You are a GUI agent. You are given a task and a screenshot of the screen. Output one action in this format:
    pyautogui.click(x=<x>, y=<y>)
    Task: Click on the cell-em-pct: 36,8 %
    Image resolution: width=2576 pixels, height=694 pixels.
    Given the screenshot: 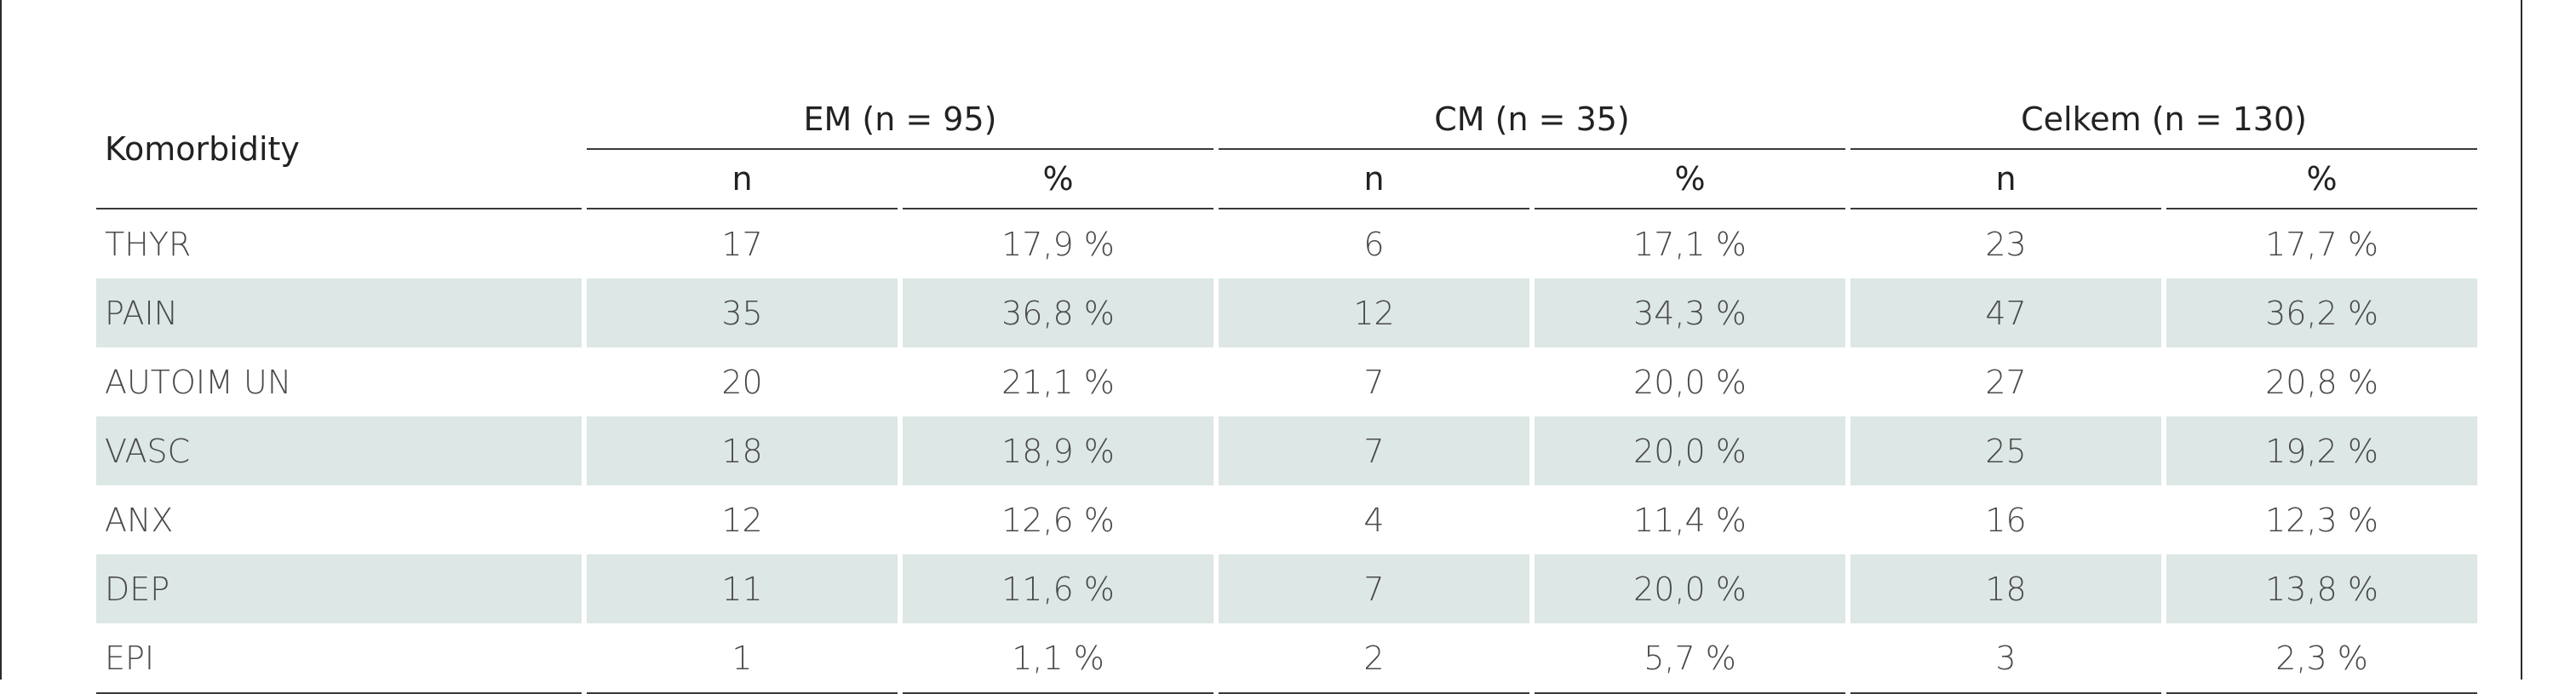 What is the action you would take?
    pyautogui.click(x=1058, y=312)
    